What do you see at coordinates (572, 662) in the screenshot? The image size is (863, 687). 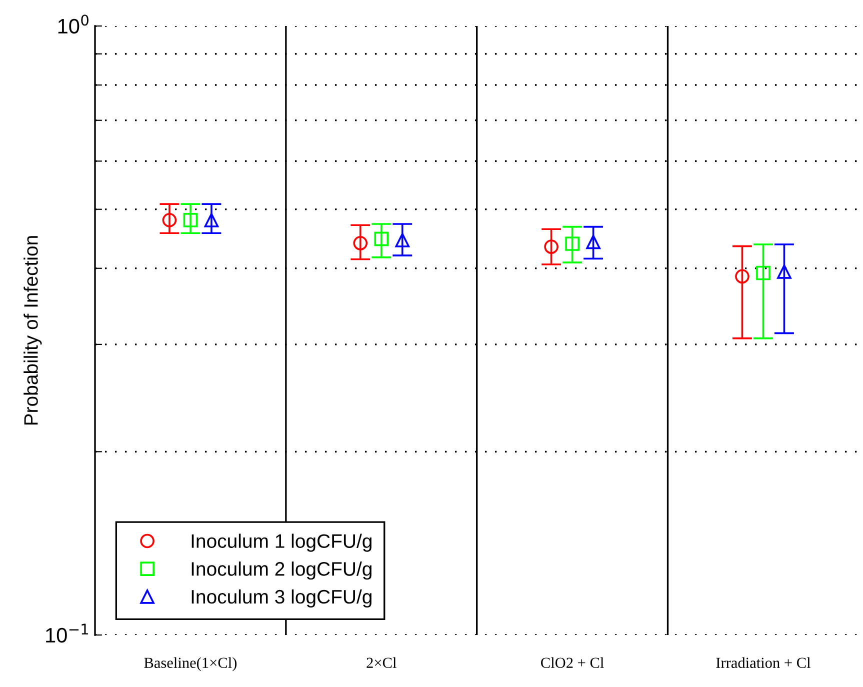 I see `x-tick-label: ClO2 + Cl` at bounding box center [572, 662].